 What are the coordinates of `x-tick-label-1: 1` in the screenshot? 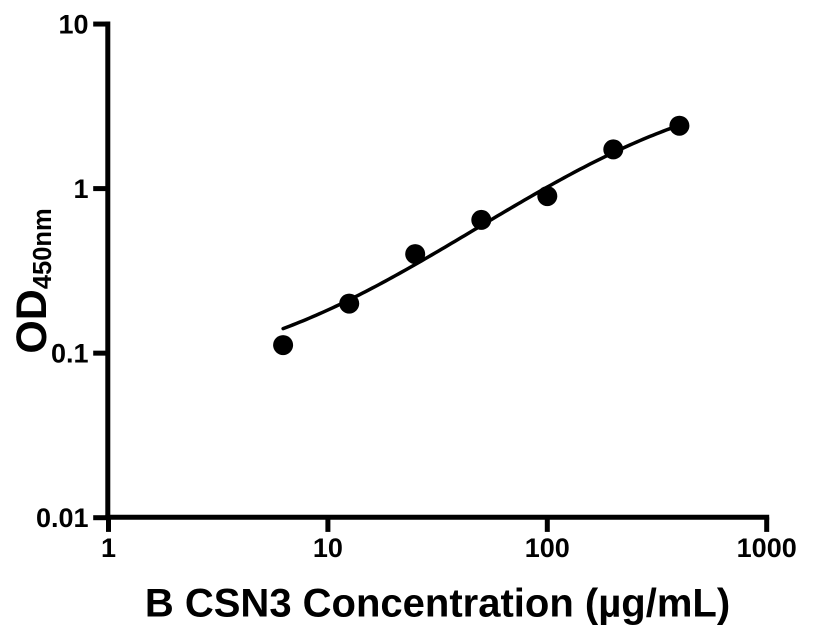 It's located at (108, 548).